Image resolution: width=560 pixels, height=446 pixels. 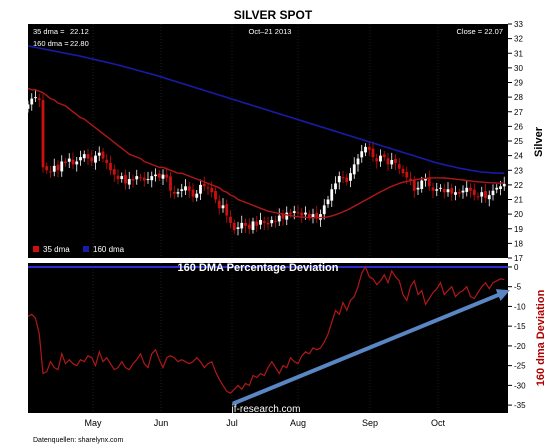 What do you see at coordinates (518, 258) in the screenshot?
I see `y-tick-label: 17` at bounding box center [518, 258].